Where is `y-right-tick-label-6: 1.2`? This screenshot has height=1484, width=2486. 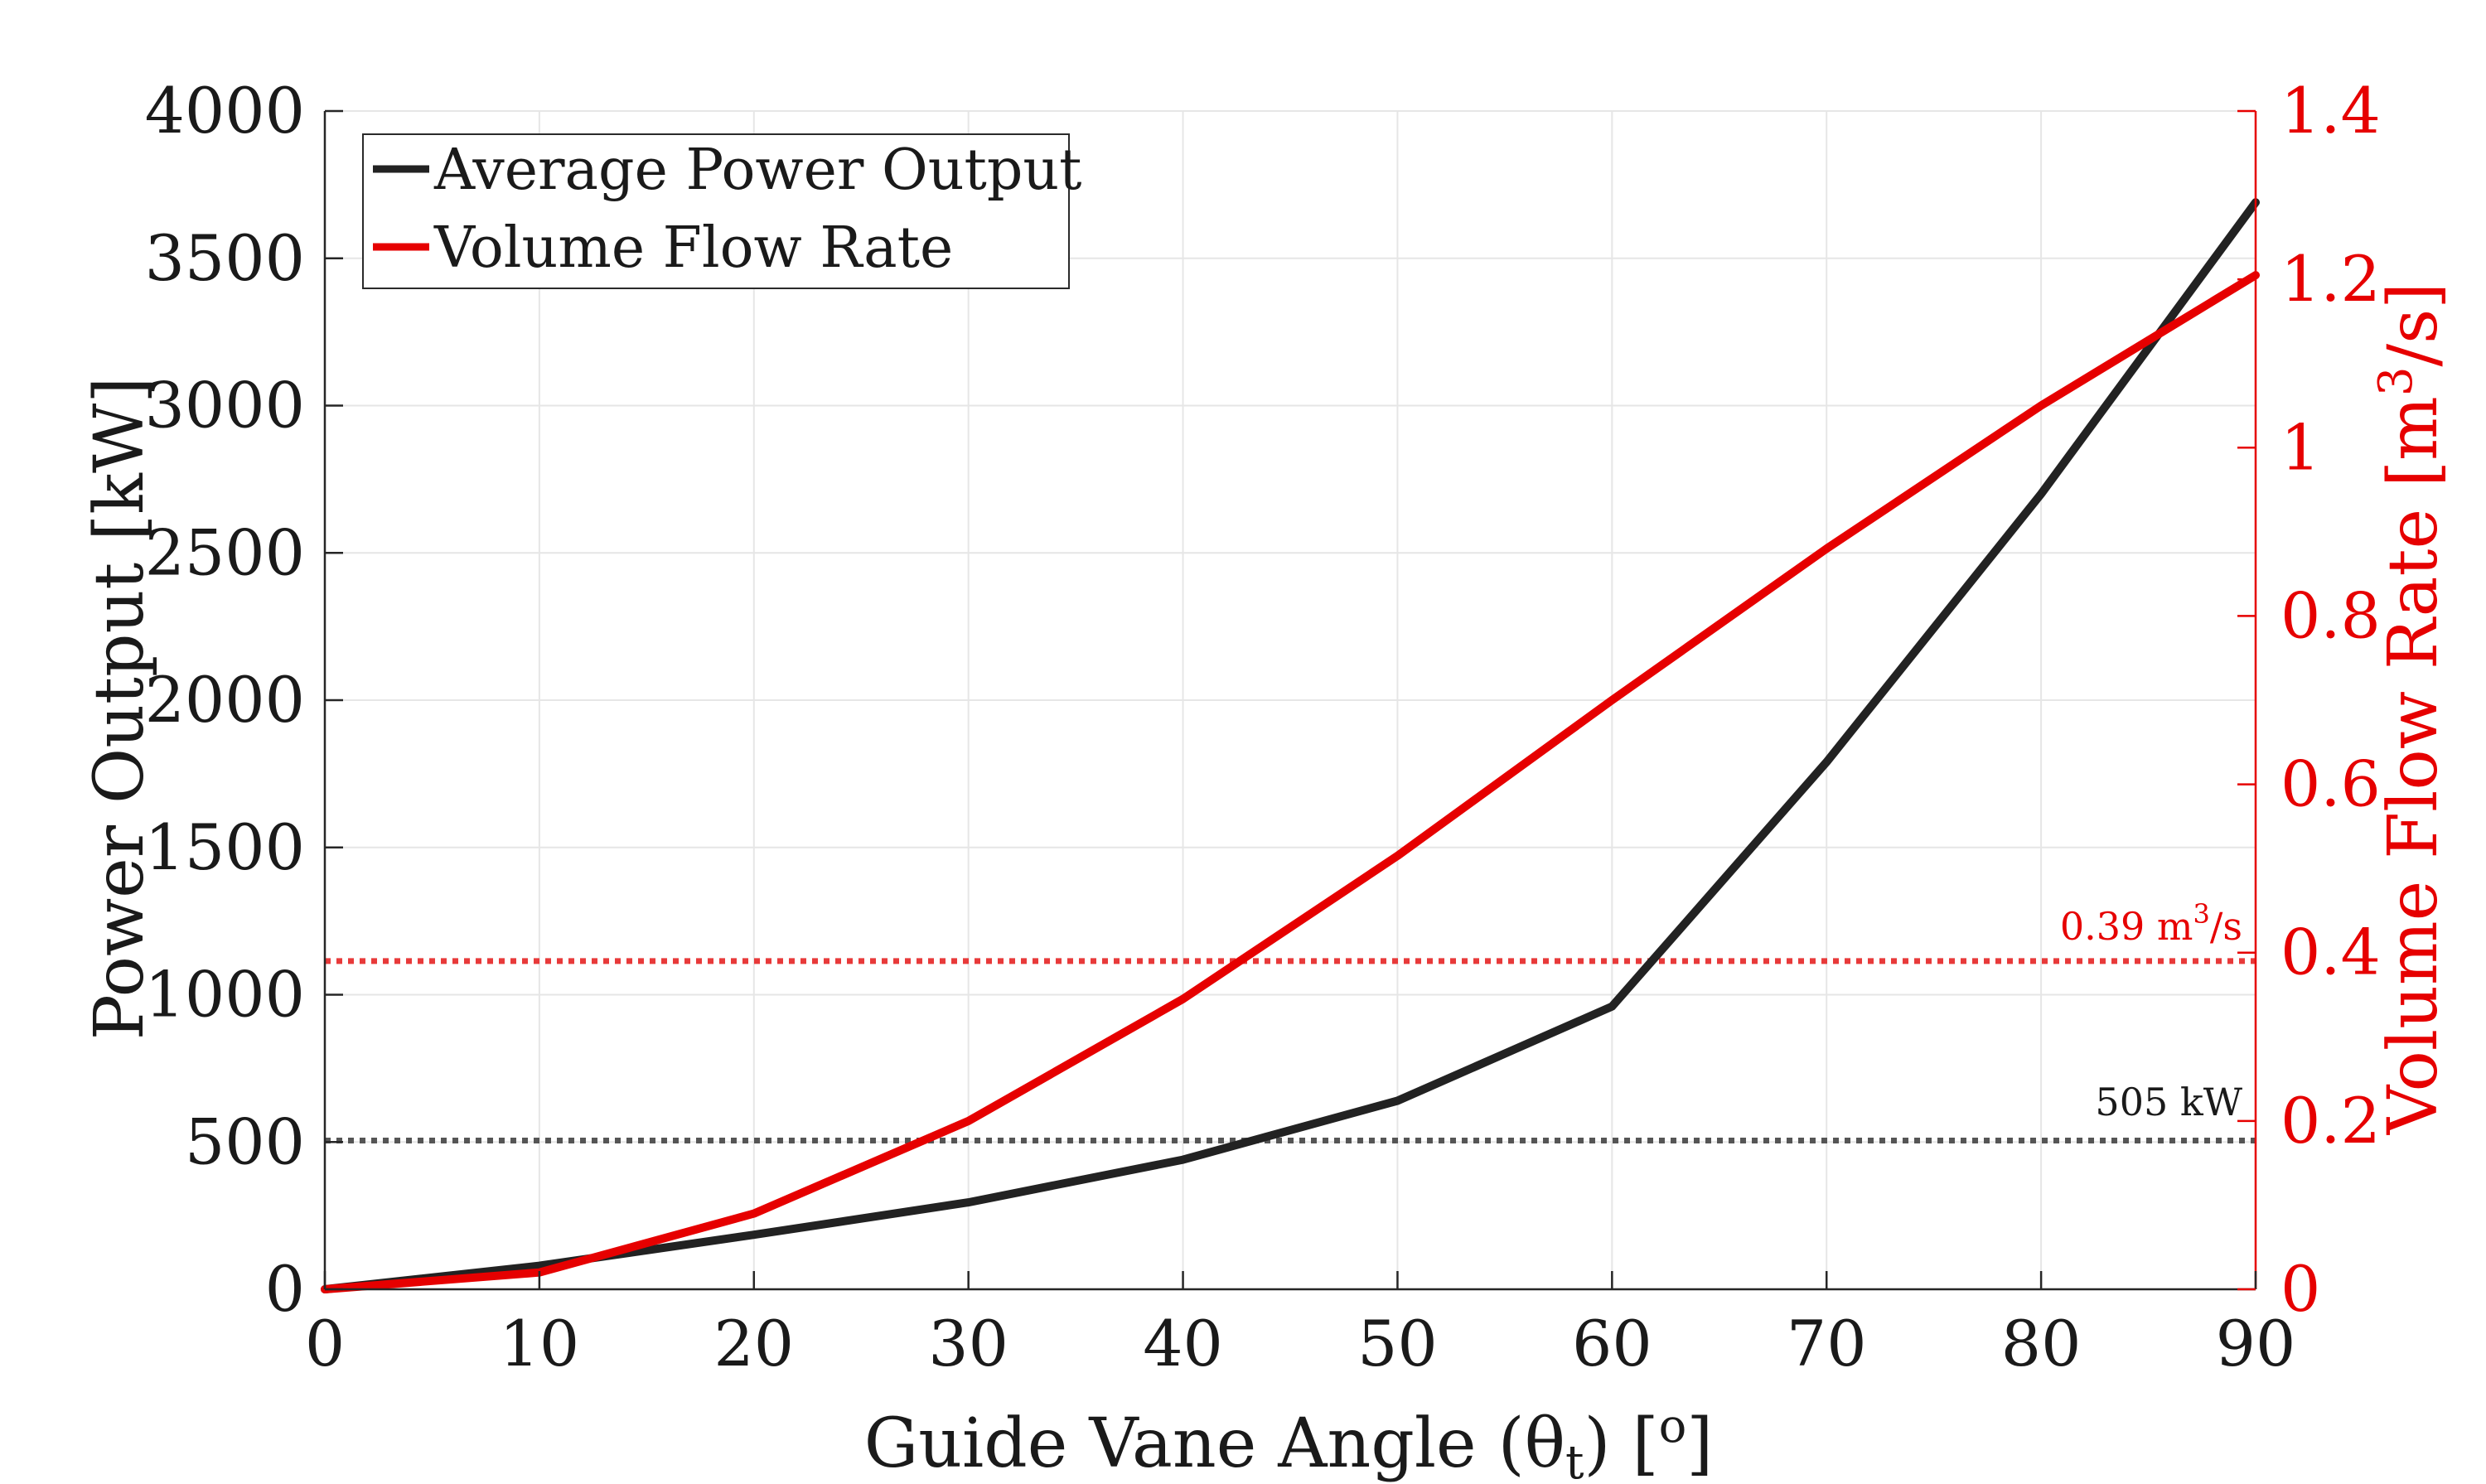 y-right-tick-label-6: 1.2 is located at coordinates (2330, 279).